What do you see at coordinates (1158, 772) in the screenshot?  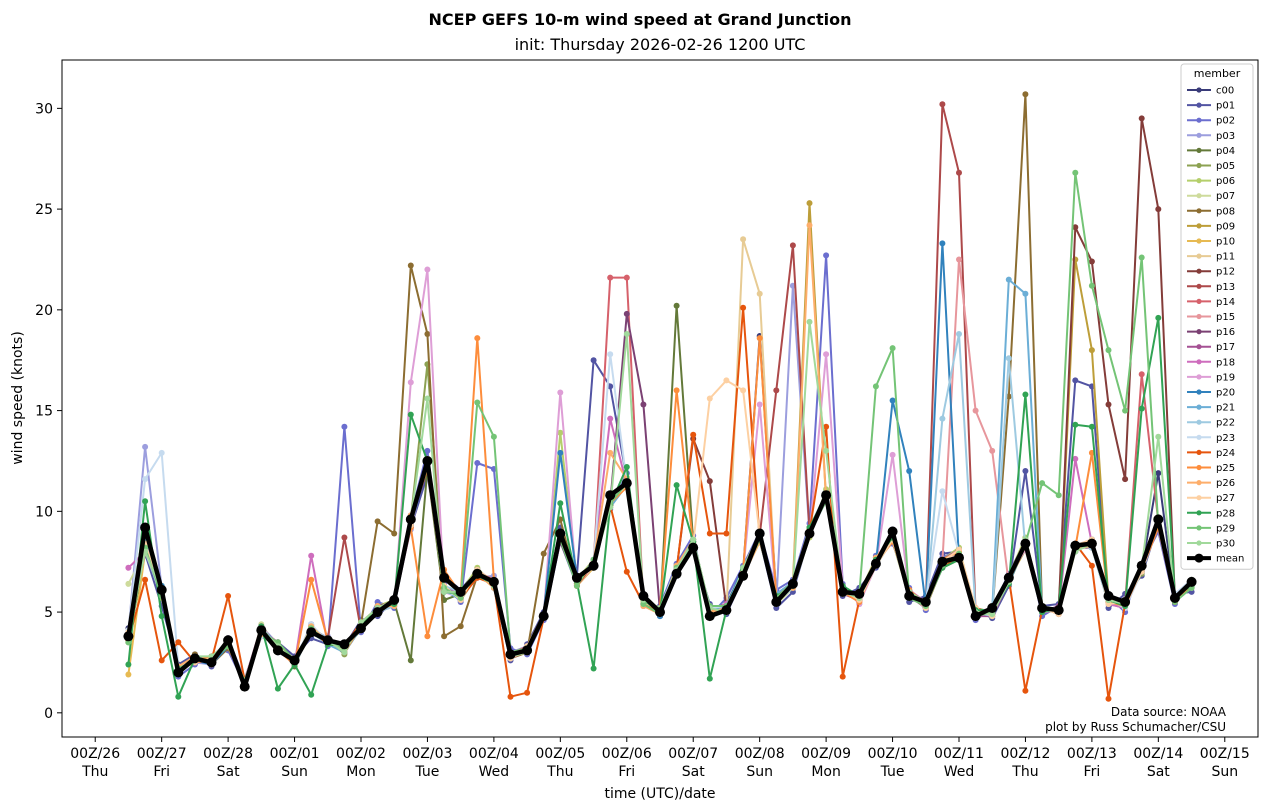 I see `x-tick-day-label: Sat` at bounding box center [1158, 772].